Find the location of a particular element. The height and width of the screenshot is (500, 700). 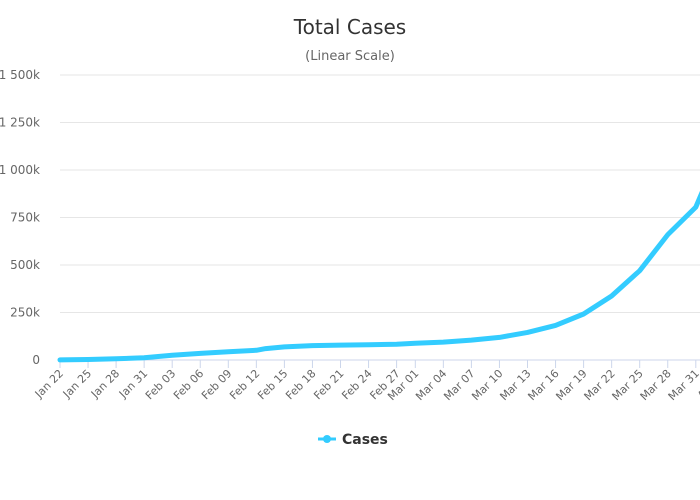

y-tick-label: 1 250k is located at coordinates (20, 123).